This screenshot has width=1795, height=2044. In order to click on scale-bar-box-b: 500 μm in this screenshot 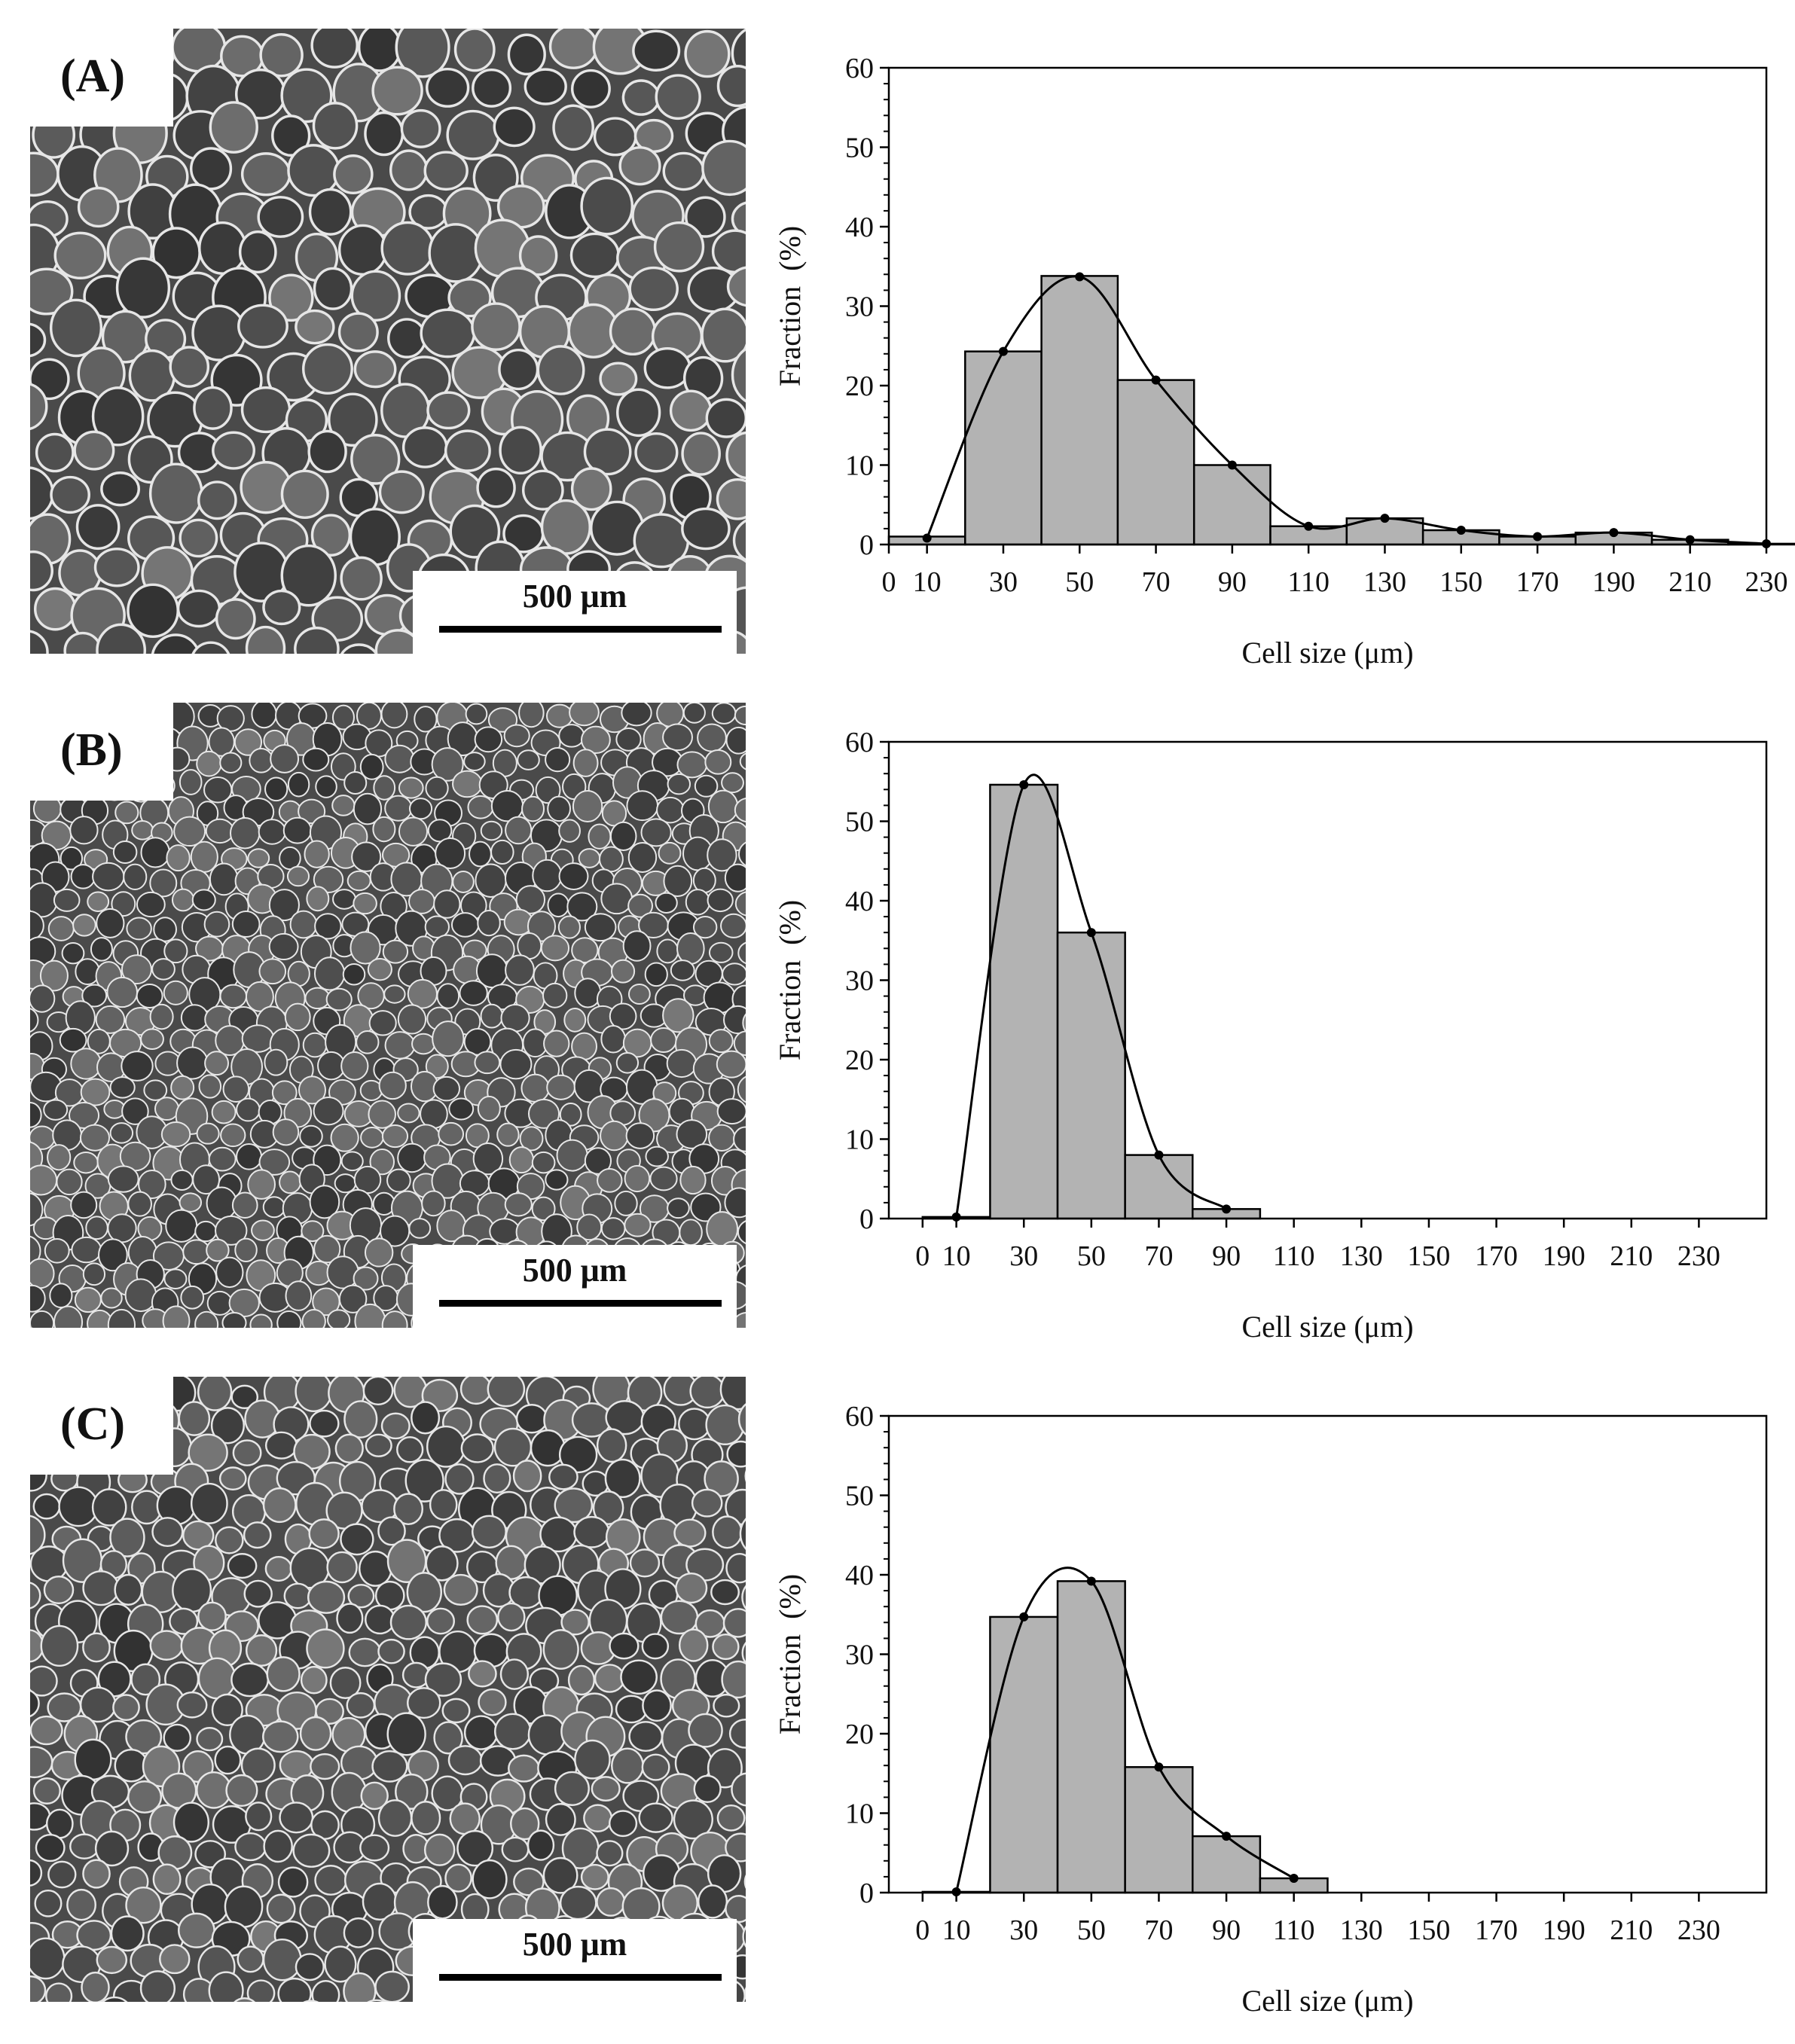, I will do `click(575, 1286)`.